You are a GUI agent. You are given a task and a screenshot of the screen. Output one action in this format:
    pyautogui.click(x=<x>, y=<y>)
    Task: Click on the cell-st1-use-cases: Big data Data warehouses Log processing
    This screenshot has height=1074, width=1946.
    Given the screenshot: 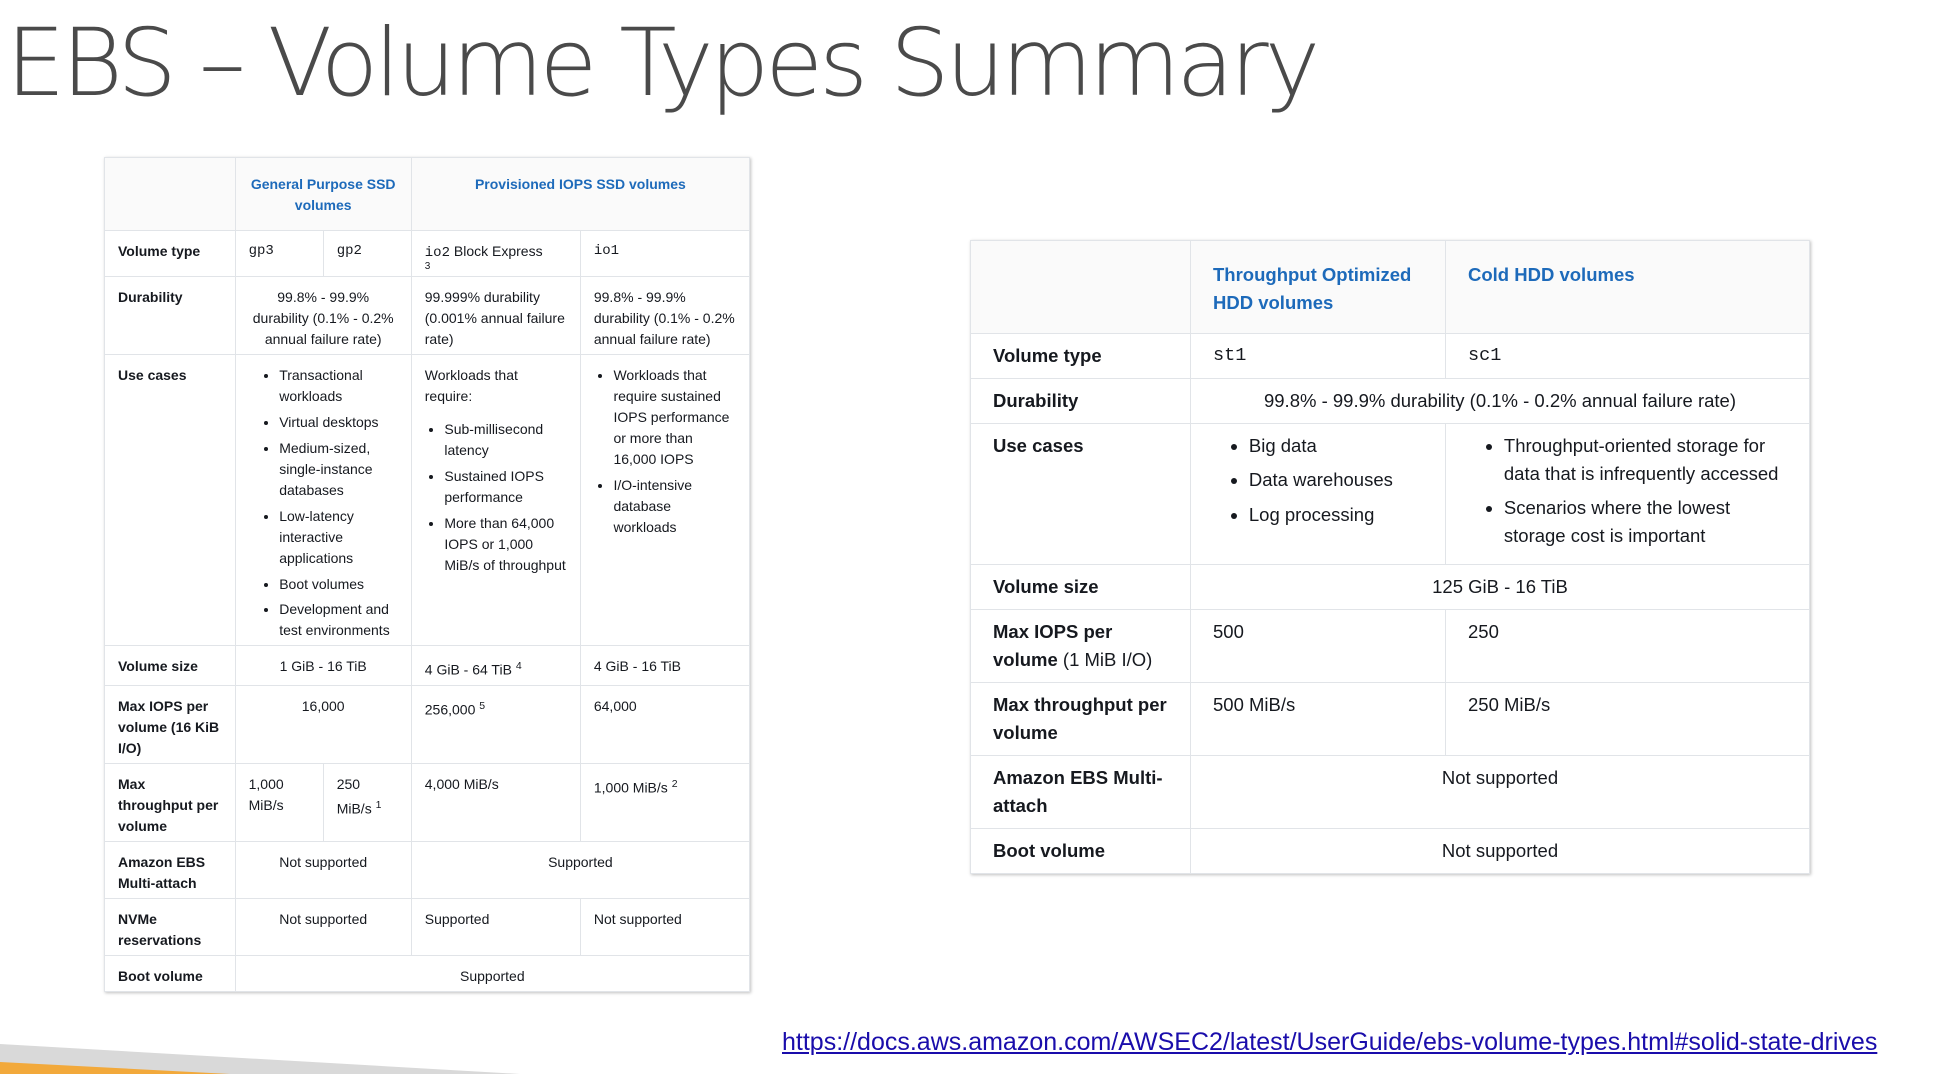 What is the action you would take?
    pyautogui.click(x=1318, y=494)
    